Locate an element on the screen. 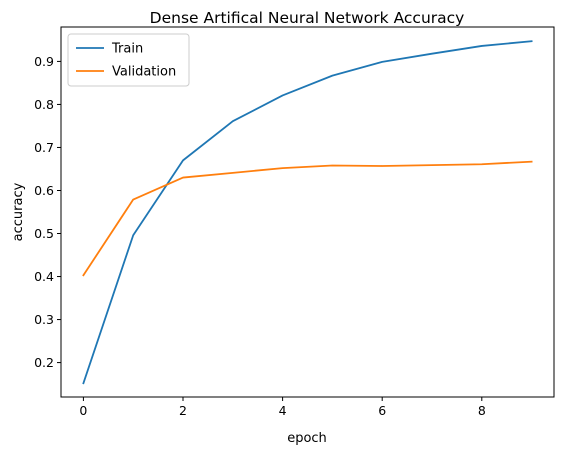 Image resolution: width=567 pixels, height=455 pixels. legend-label-validation: Validation is located at coordinates (144, 72).